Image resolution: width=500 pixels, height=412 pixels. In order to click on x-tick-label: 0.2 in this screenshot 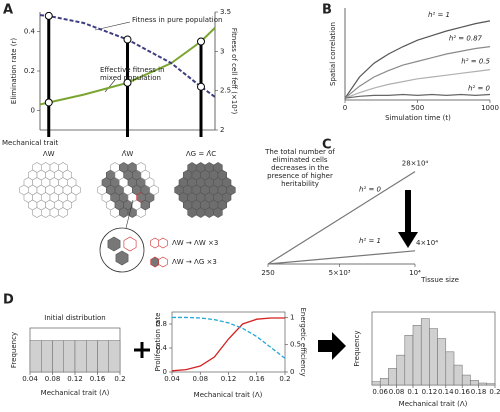, I will do `click(119, 379)`.